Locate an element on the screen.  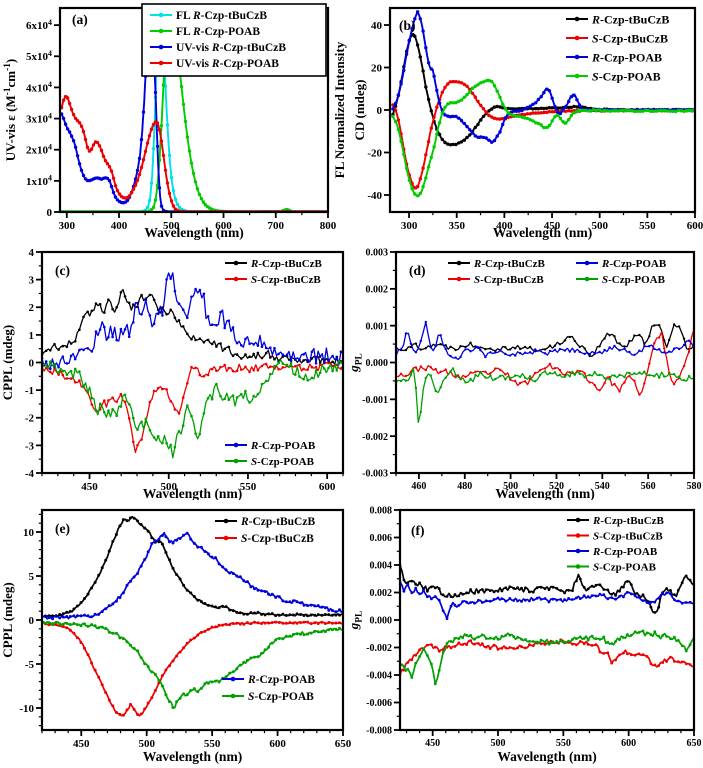
panel-d-series-r-czp-poab is located at coordinates (545, 340).